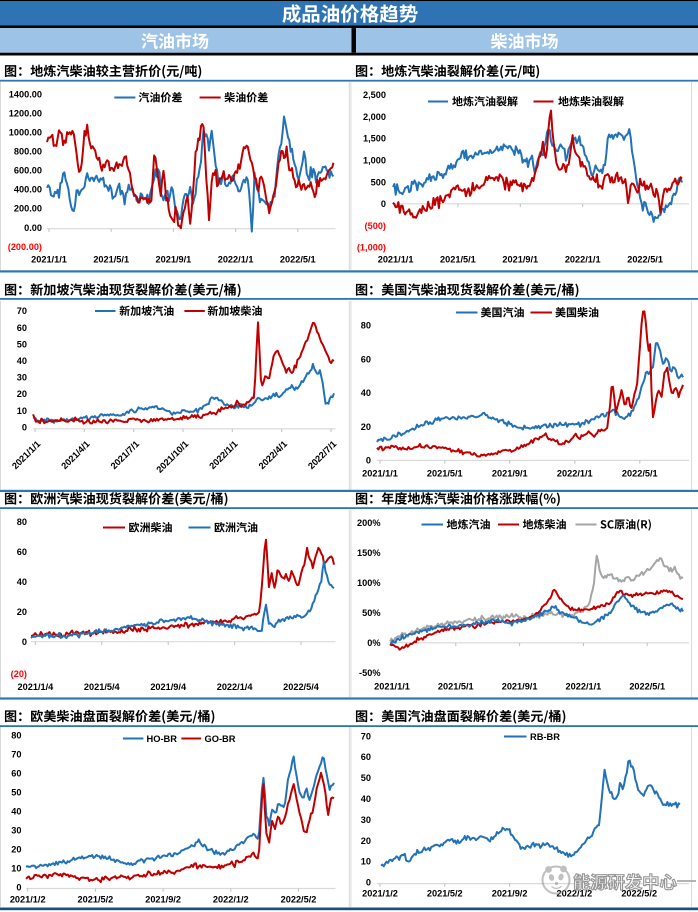  Describe the element at coordinates (371, 248) in the screenshot. I see `svg-text: (1,000)` at that location.